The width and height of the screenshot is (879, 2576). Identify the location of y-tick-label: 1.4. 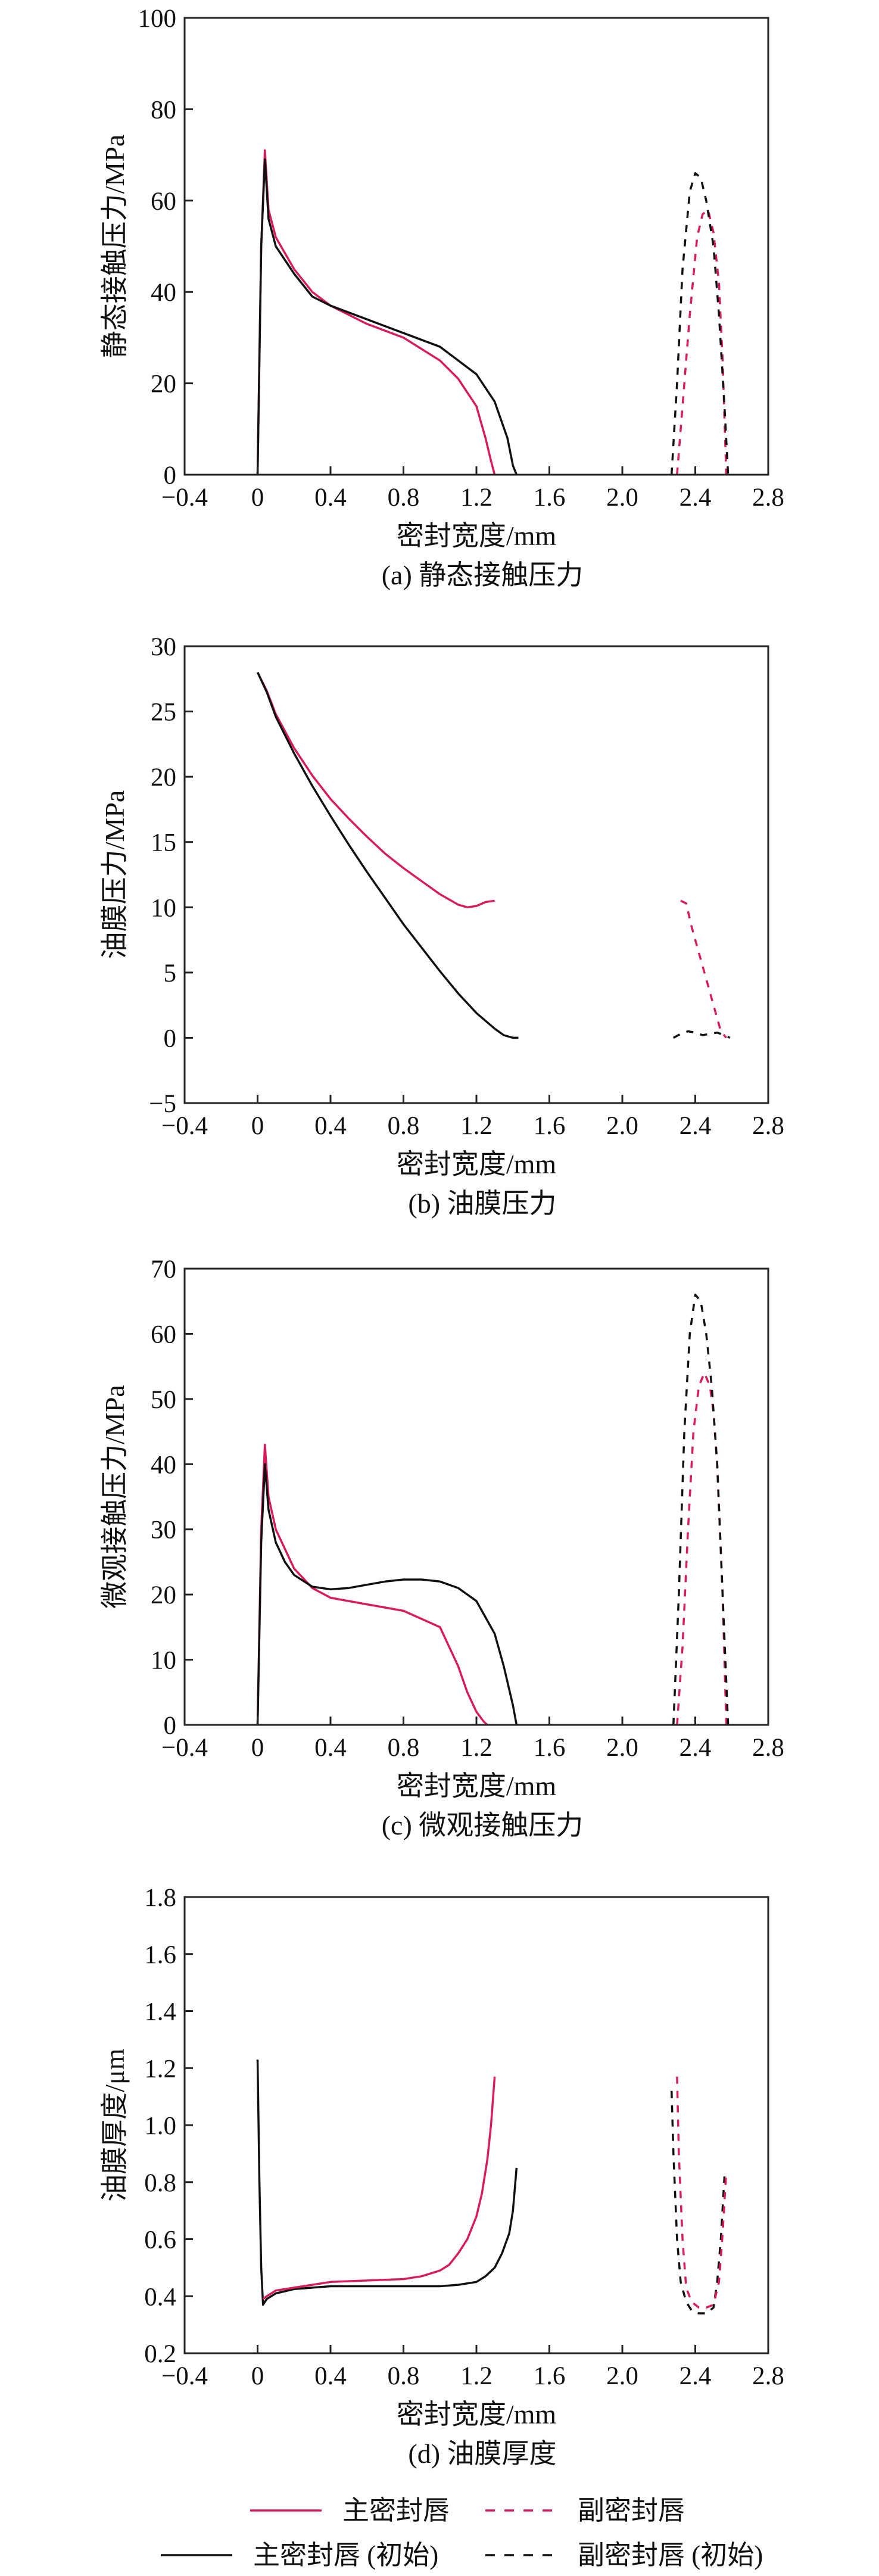
(160, 2012).